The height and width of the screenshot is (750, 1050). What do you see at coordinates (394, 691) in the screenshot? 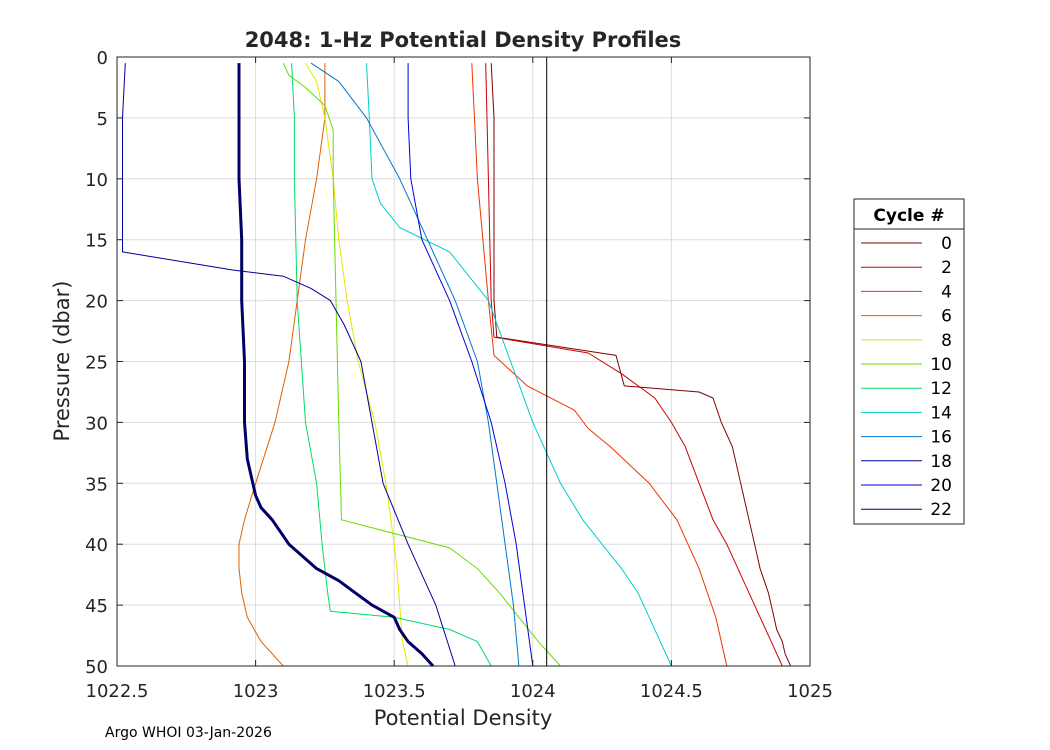
I see `x-tick-label: 1023.5` at bounding box center [394, 691].